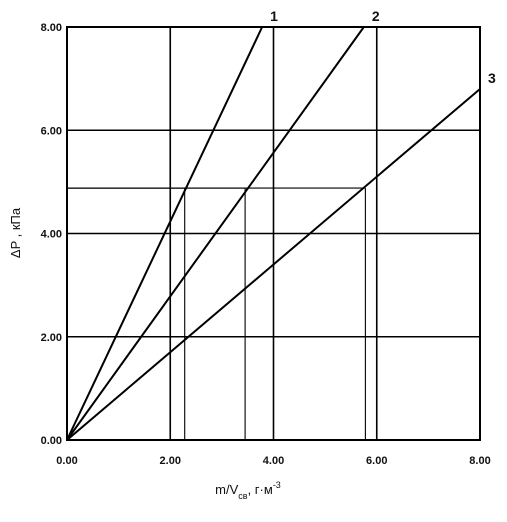  Describe the element at coordinates (51, 28) in the screenshot. I see `y-tick-label: 8.00` at that location.